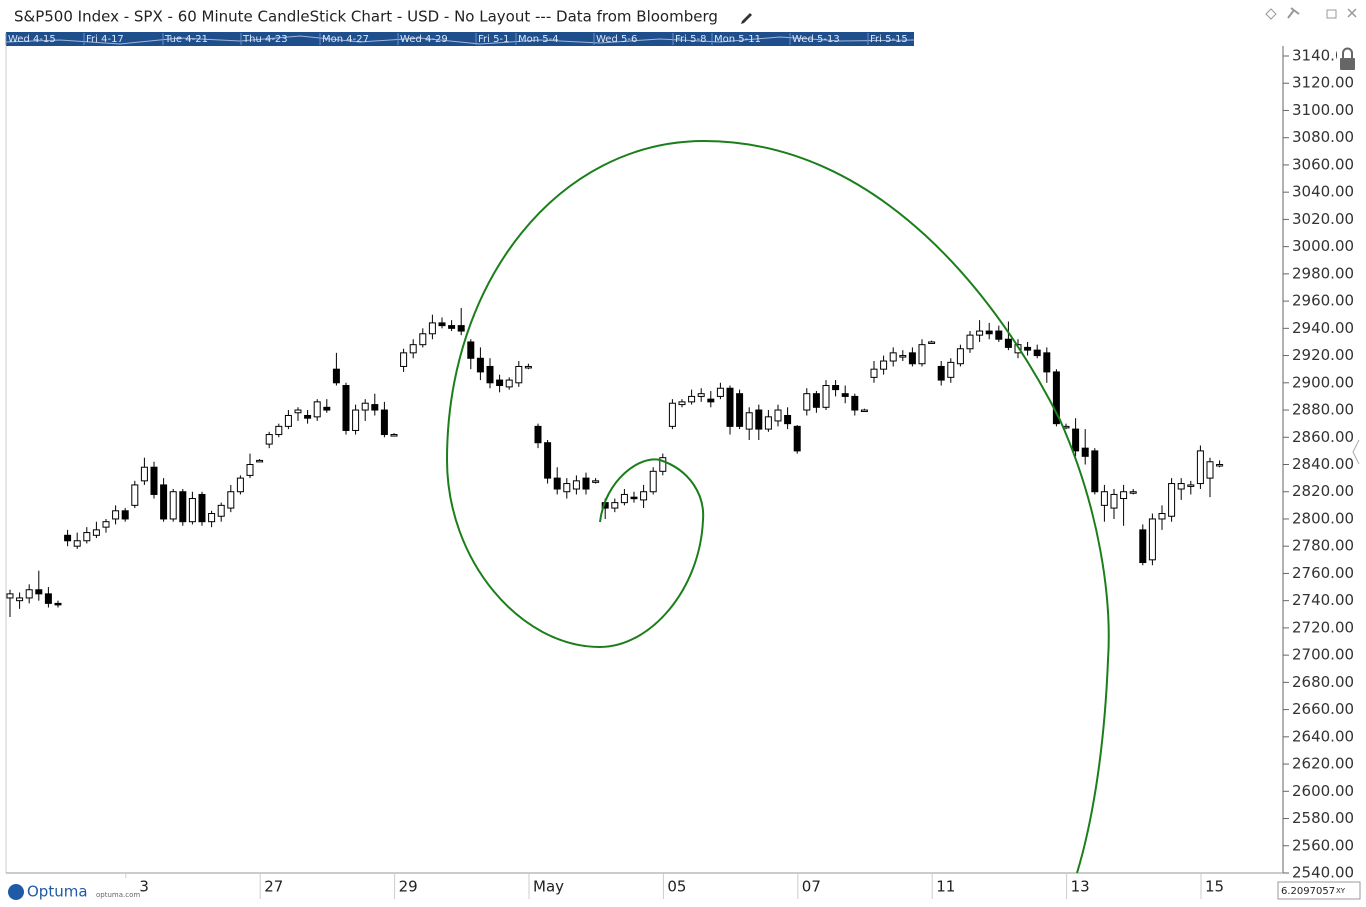 This screenshot has height=907, width=1366. Describe the element at coordinates (746, 18) in the screenshot. I see `edit-icon` at that location.